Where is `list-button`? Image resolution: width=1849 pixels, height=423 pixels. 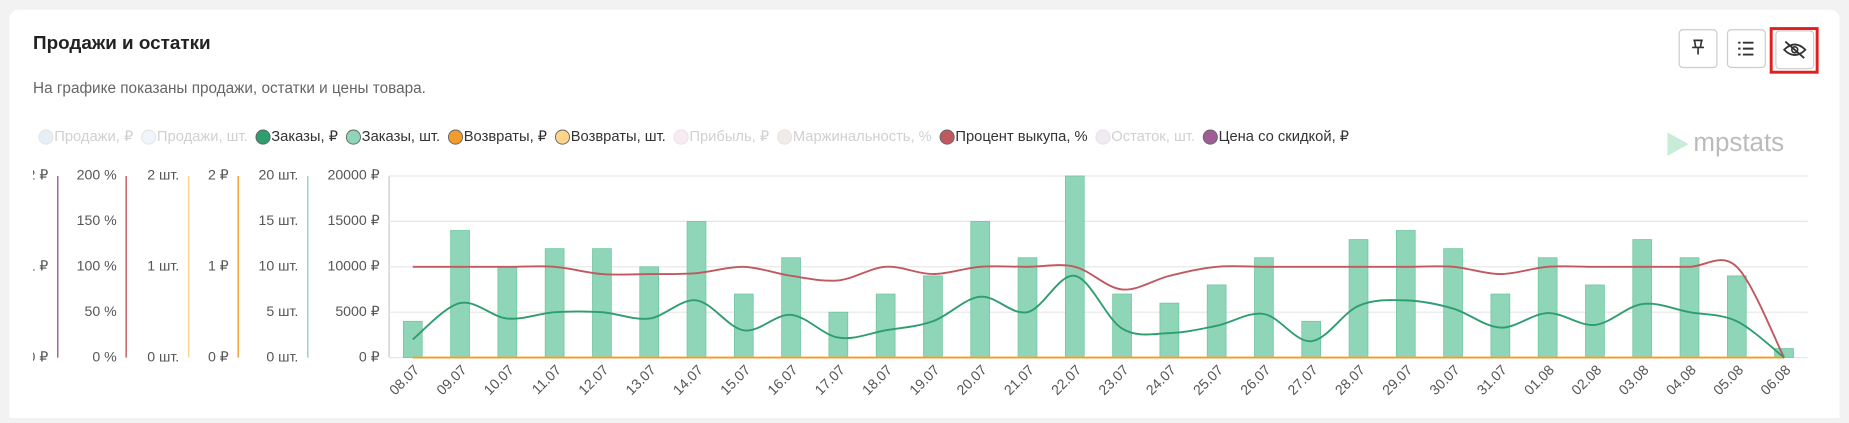
list-button is located at coordinates (1746, 49).